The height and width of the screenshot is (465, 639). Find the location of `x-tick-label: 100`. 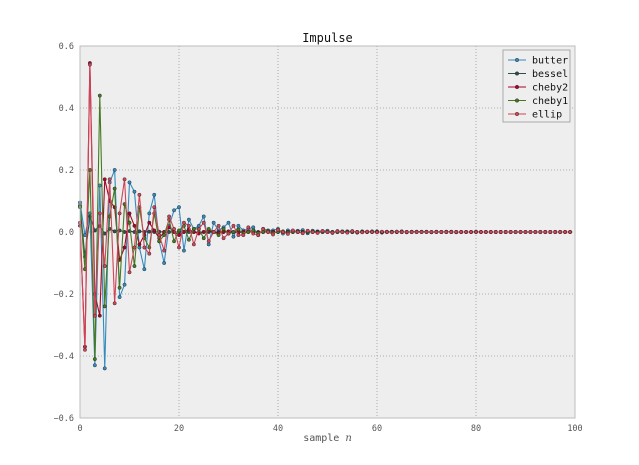

x-tick-label: 100 is located at coordinates (574, 429).